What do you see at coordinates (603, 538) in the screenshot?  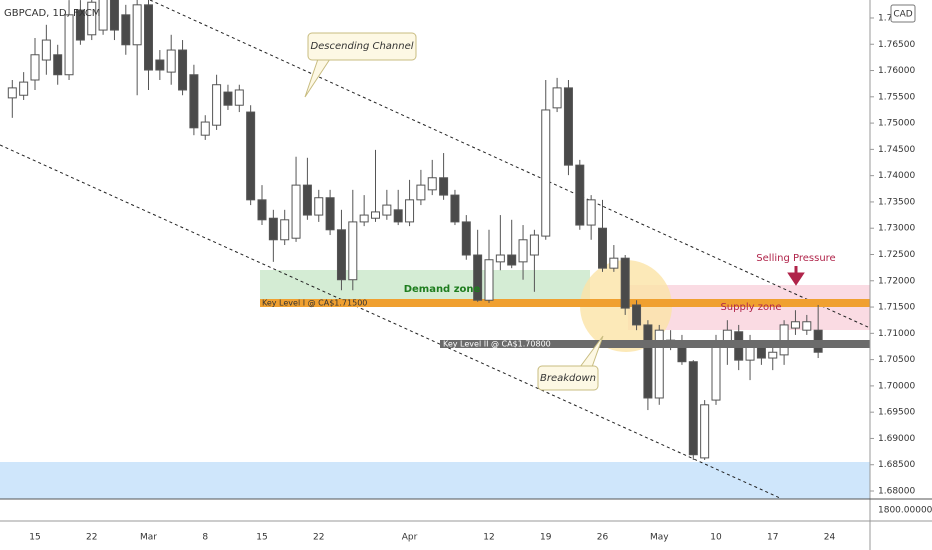 I see `x-tick-label: 26` at bounding box center [603, 538].